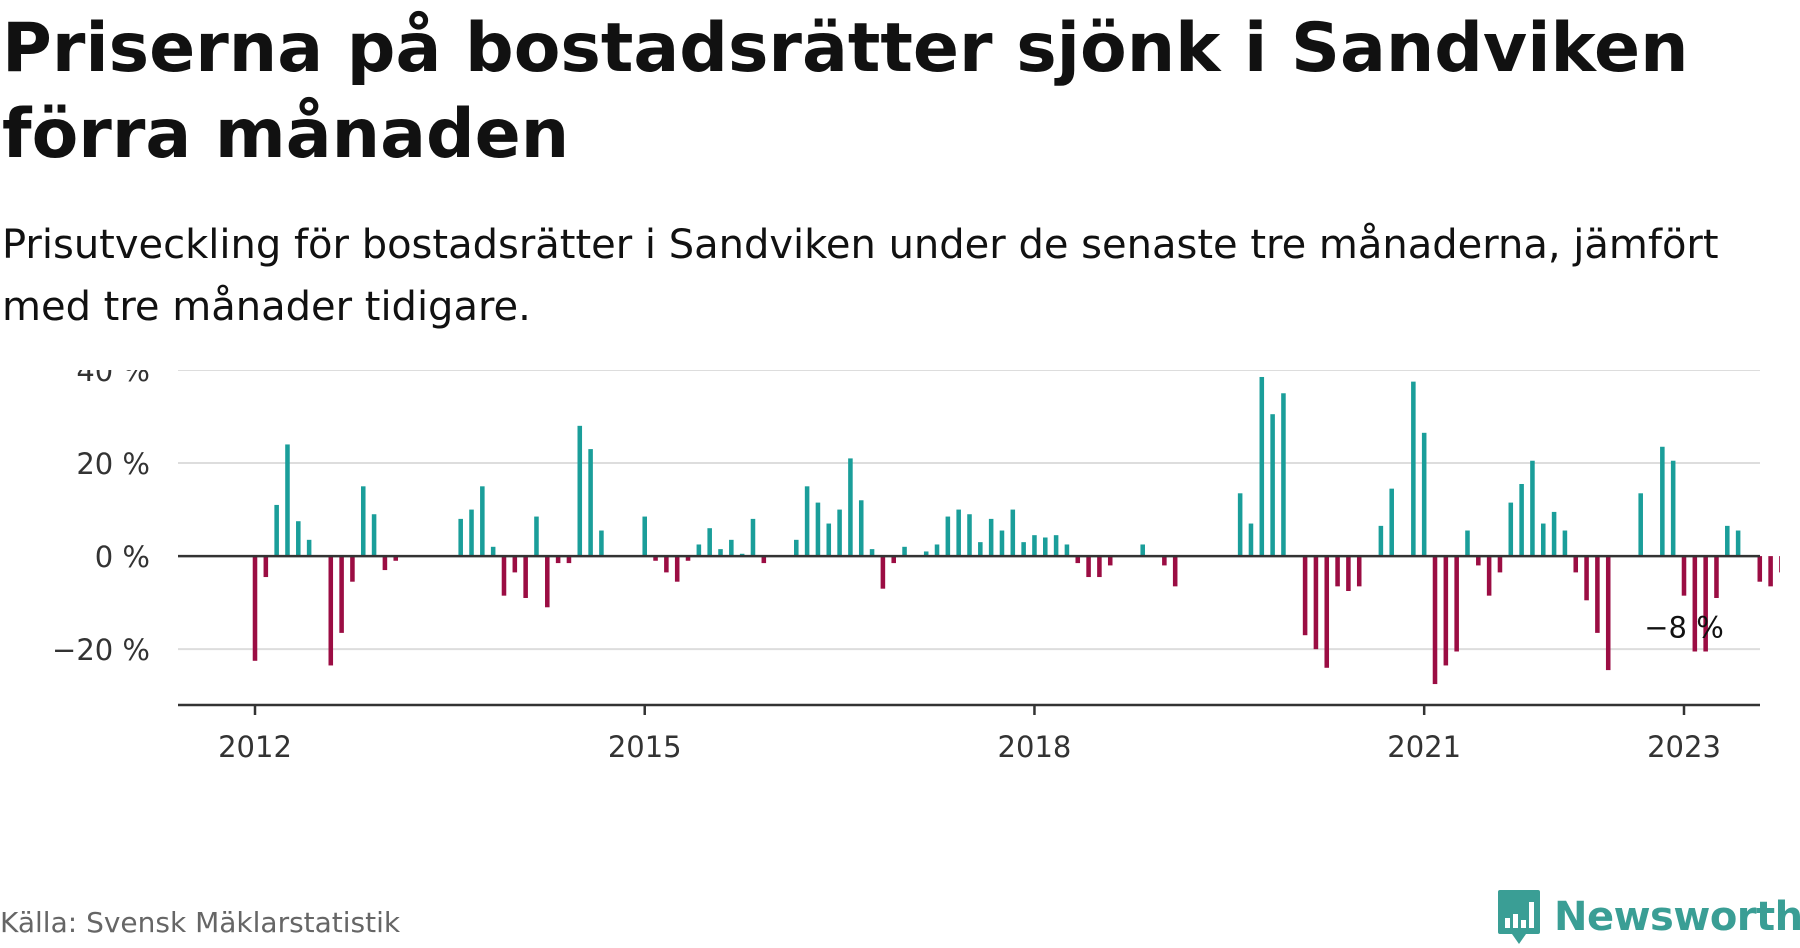  I want to click on y-tick-label: −20 %, so click(101, 650).